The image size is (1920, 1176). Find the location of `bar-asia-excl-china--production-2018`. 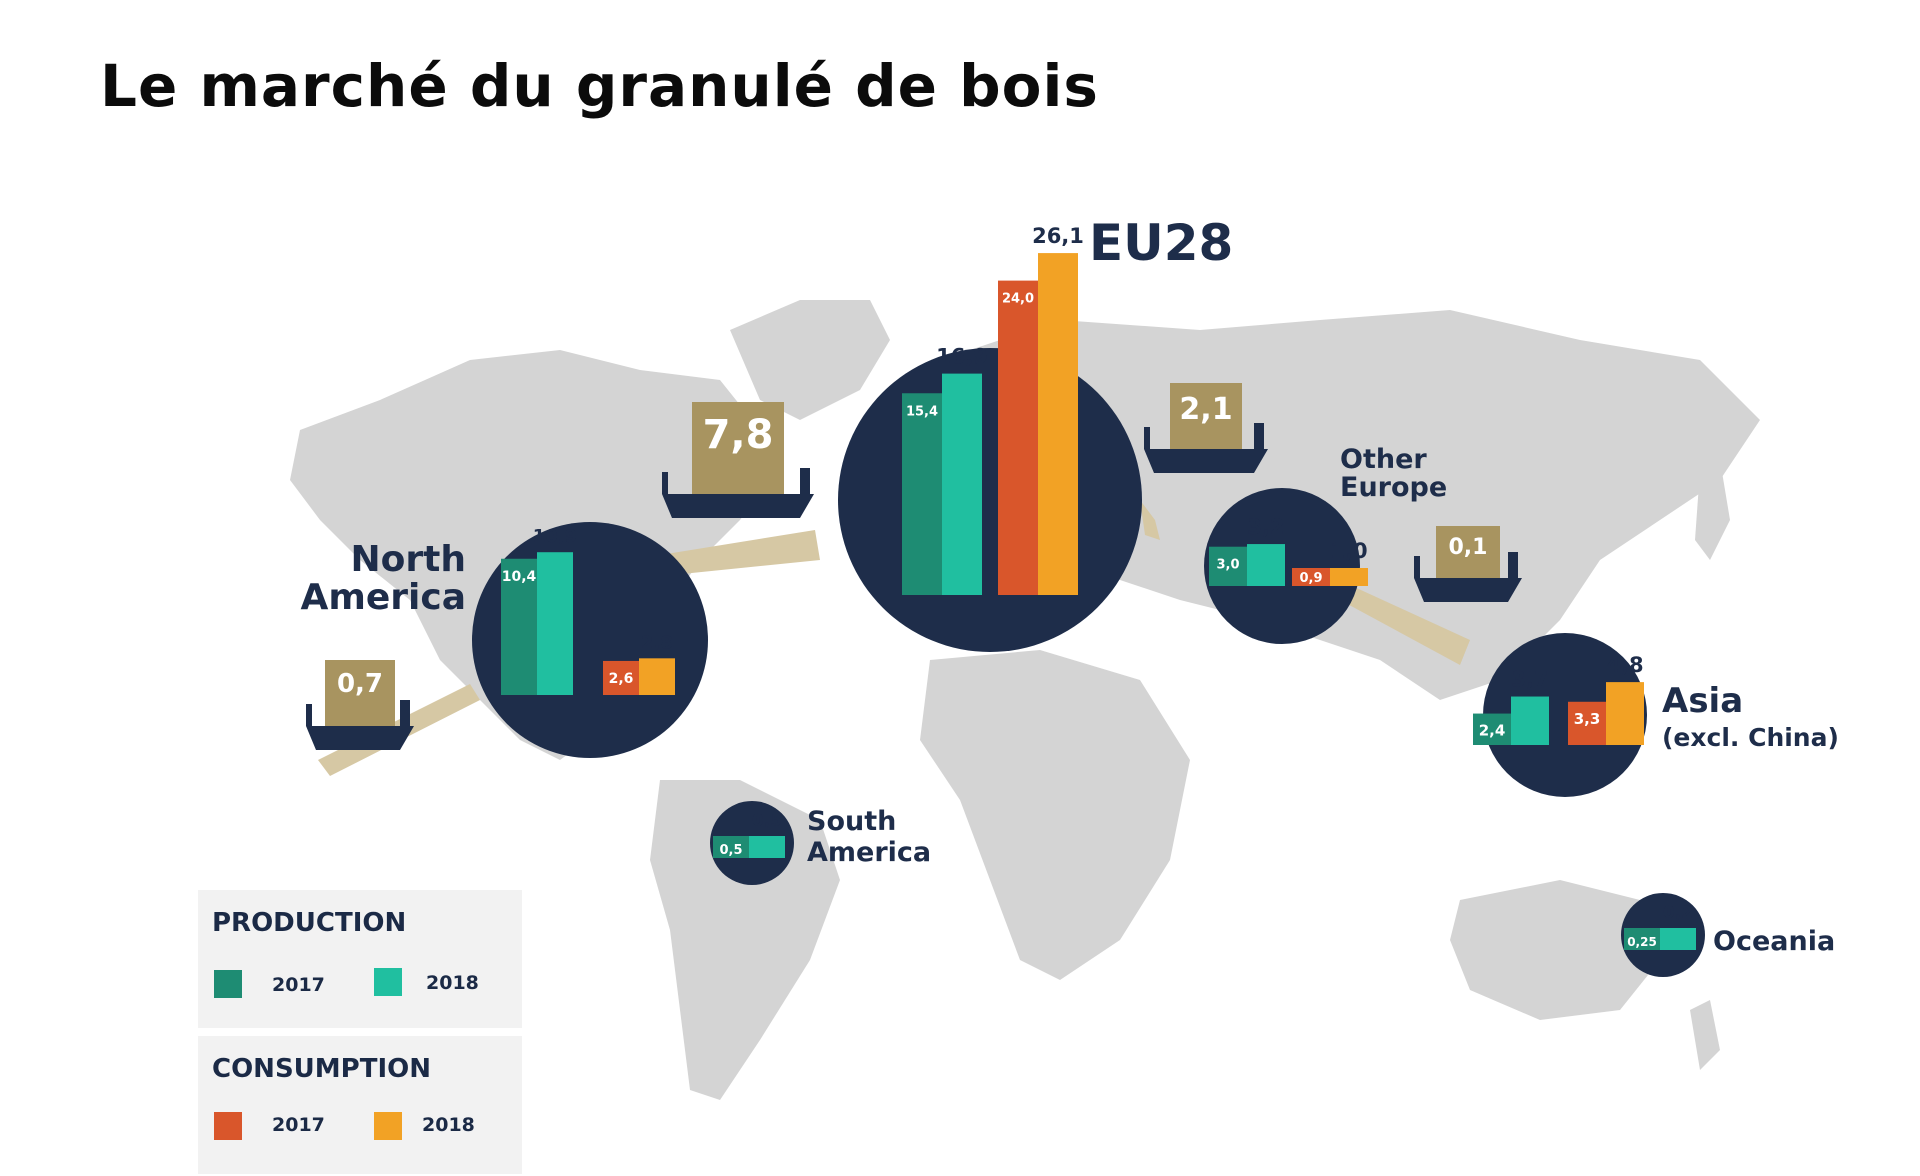

bar-asia-excl-china--production-2018 is located at coordinates (1530, 720).